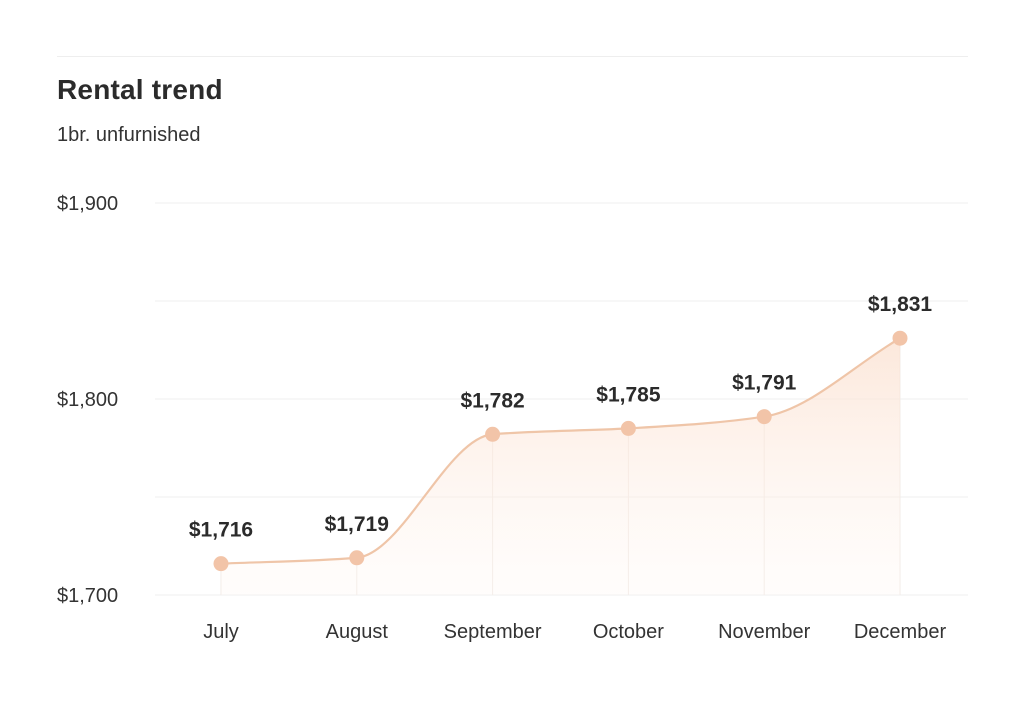 This screenshot has width=1024, height=717. Describe the element at coordinates (512, 56) in the screenshot. I see `top-divider` at that location.